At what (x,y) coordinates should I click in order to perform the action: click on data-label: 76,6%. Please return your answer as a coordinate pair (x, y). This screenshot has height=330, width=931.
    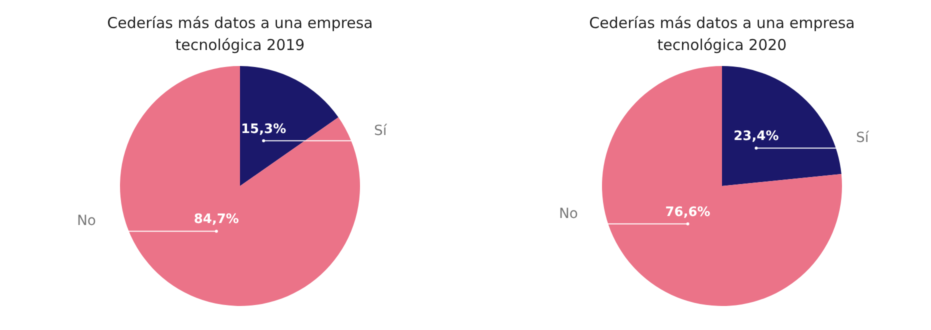
    Looking at the image, I should click on (687, 212).